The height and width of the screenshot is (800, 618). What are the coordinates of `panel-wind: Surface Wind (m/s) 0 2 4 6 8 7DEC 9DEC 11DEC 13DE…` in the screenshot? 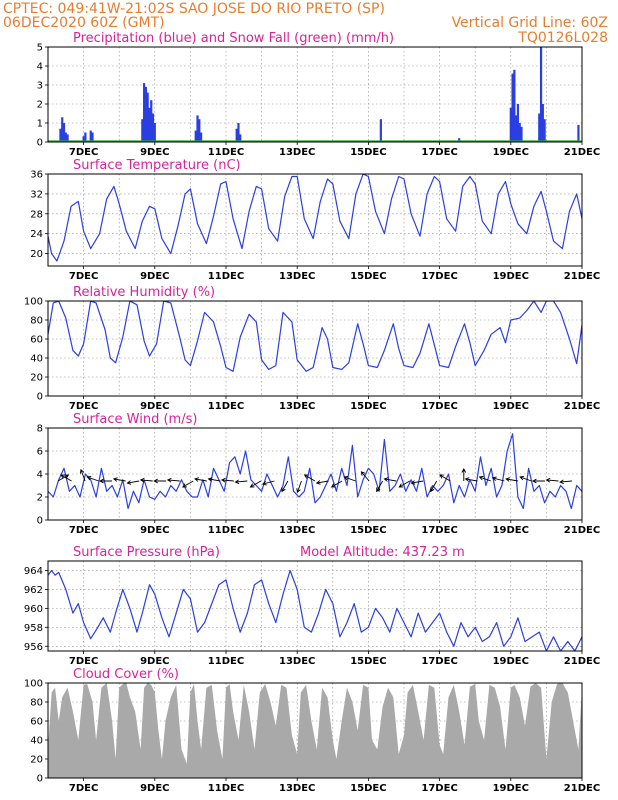 It's located at (319, 474).